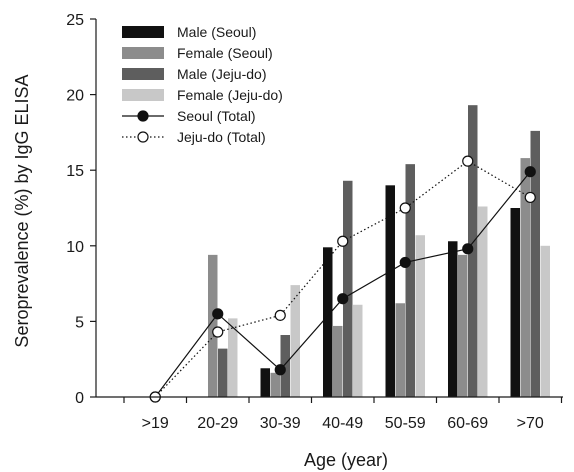  Describe the element at coordinates (217, 423) in the screenshot. I see `x-tick-label-2: 20-29` at that location.